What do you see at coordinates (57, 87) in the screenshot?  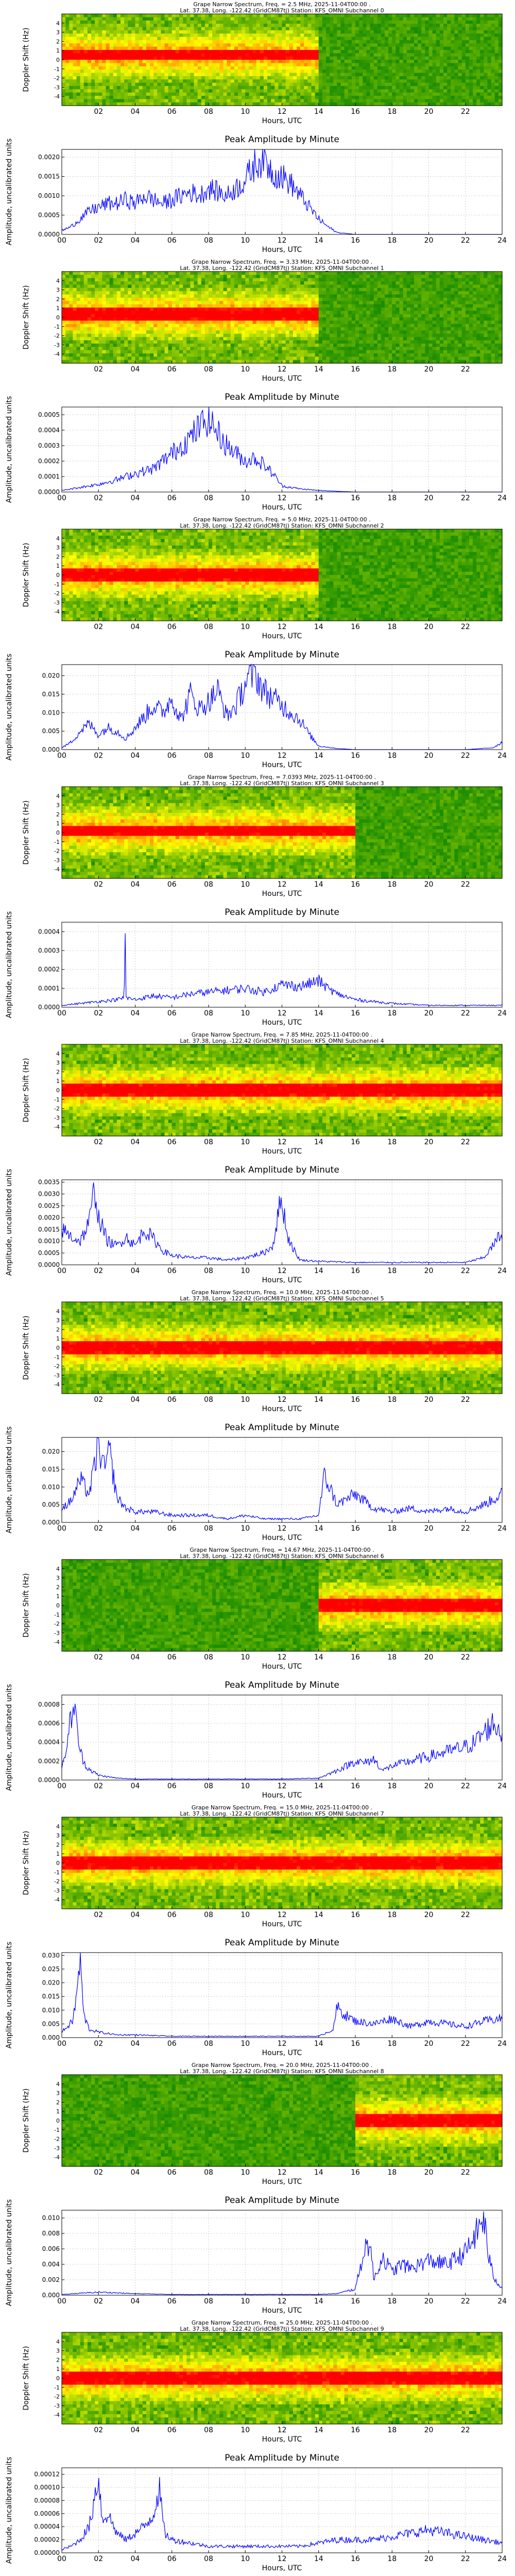 I see `y-tick-label: -3` at bounding box center [57, 87].